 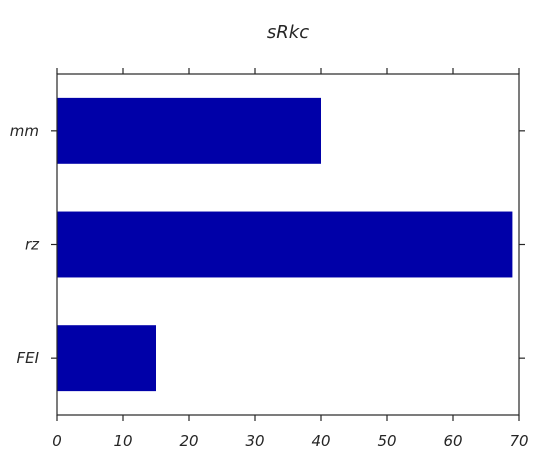 What do you see at coordinates (189, 130) in the screenshot?
I see `bar-mm` at bounding box center [189, 130].